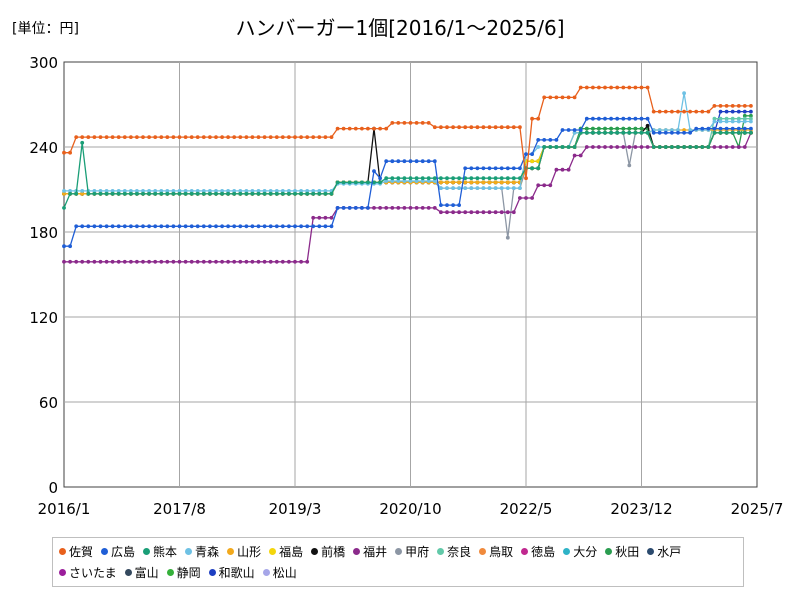  What do you see at coordinates (231, 551) in the screenshot?
I see `legend-marker` at bounding box center [231, 551].